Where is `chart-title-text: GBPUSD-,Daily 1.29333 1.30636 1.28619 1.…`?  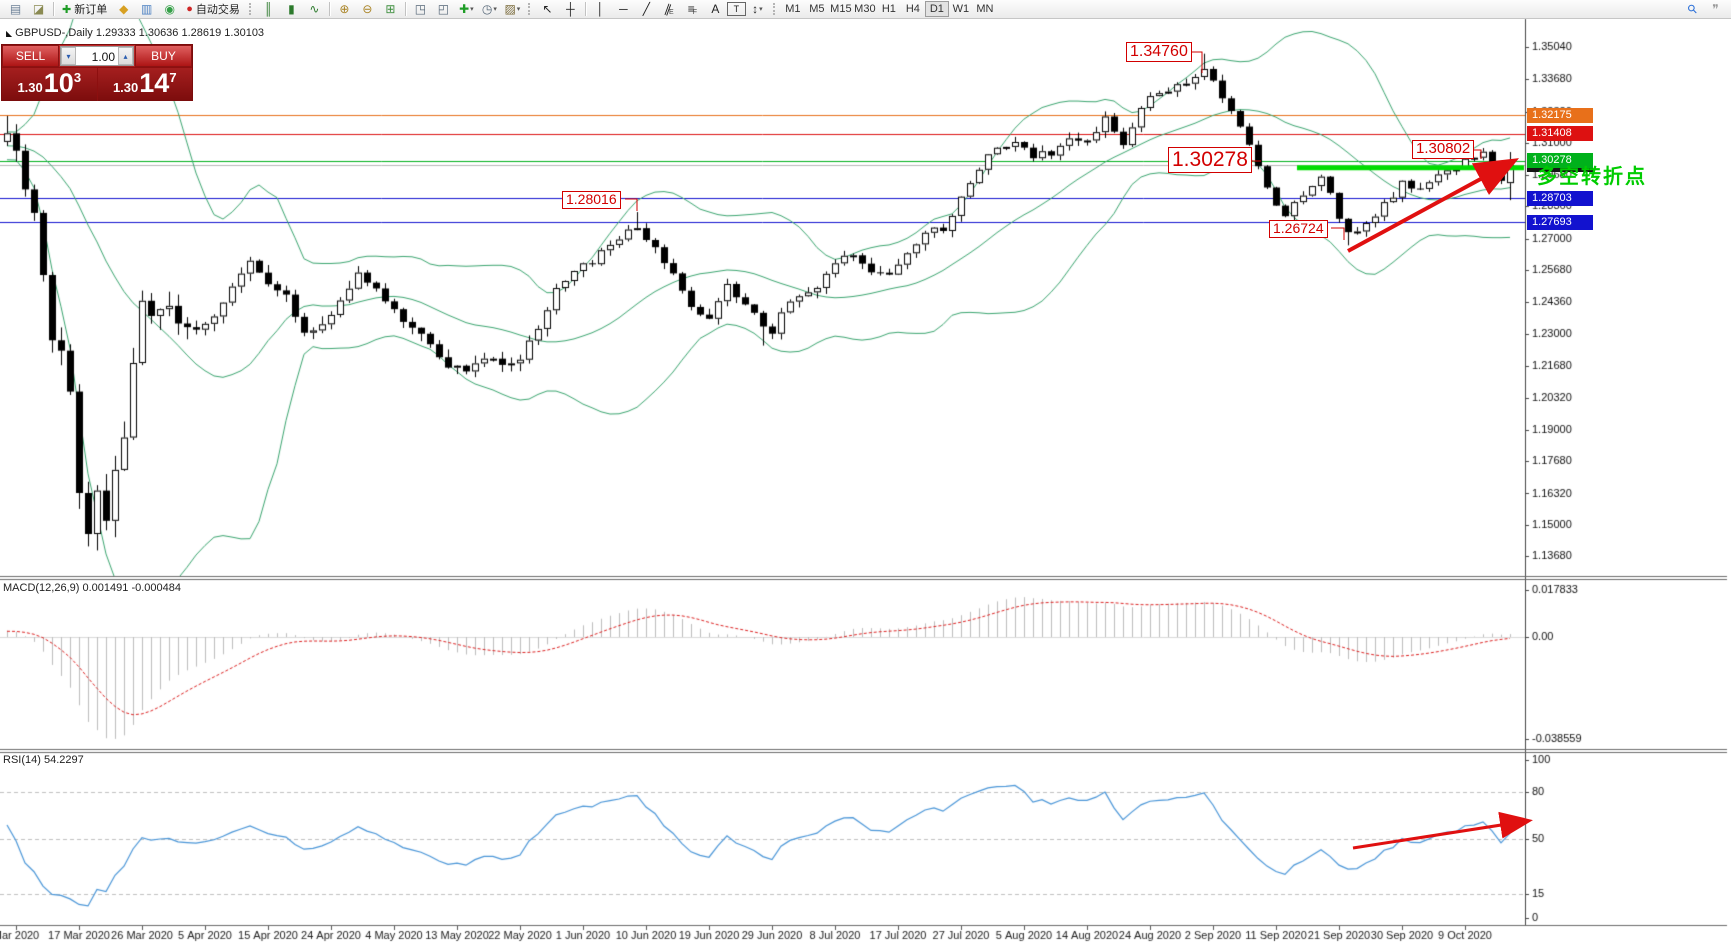 chart-title-text: GBPUSD-,Daily 1.29333 1.30636 1.28619 1.… is located at coordinates (140, 33).